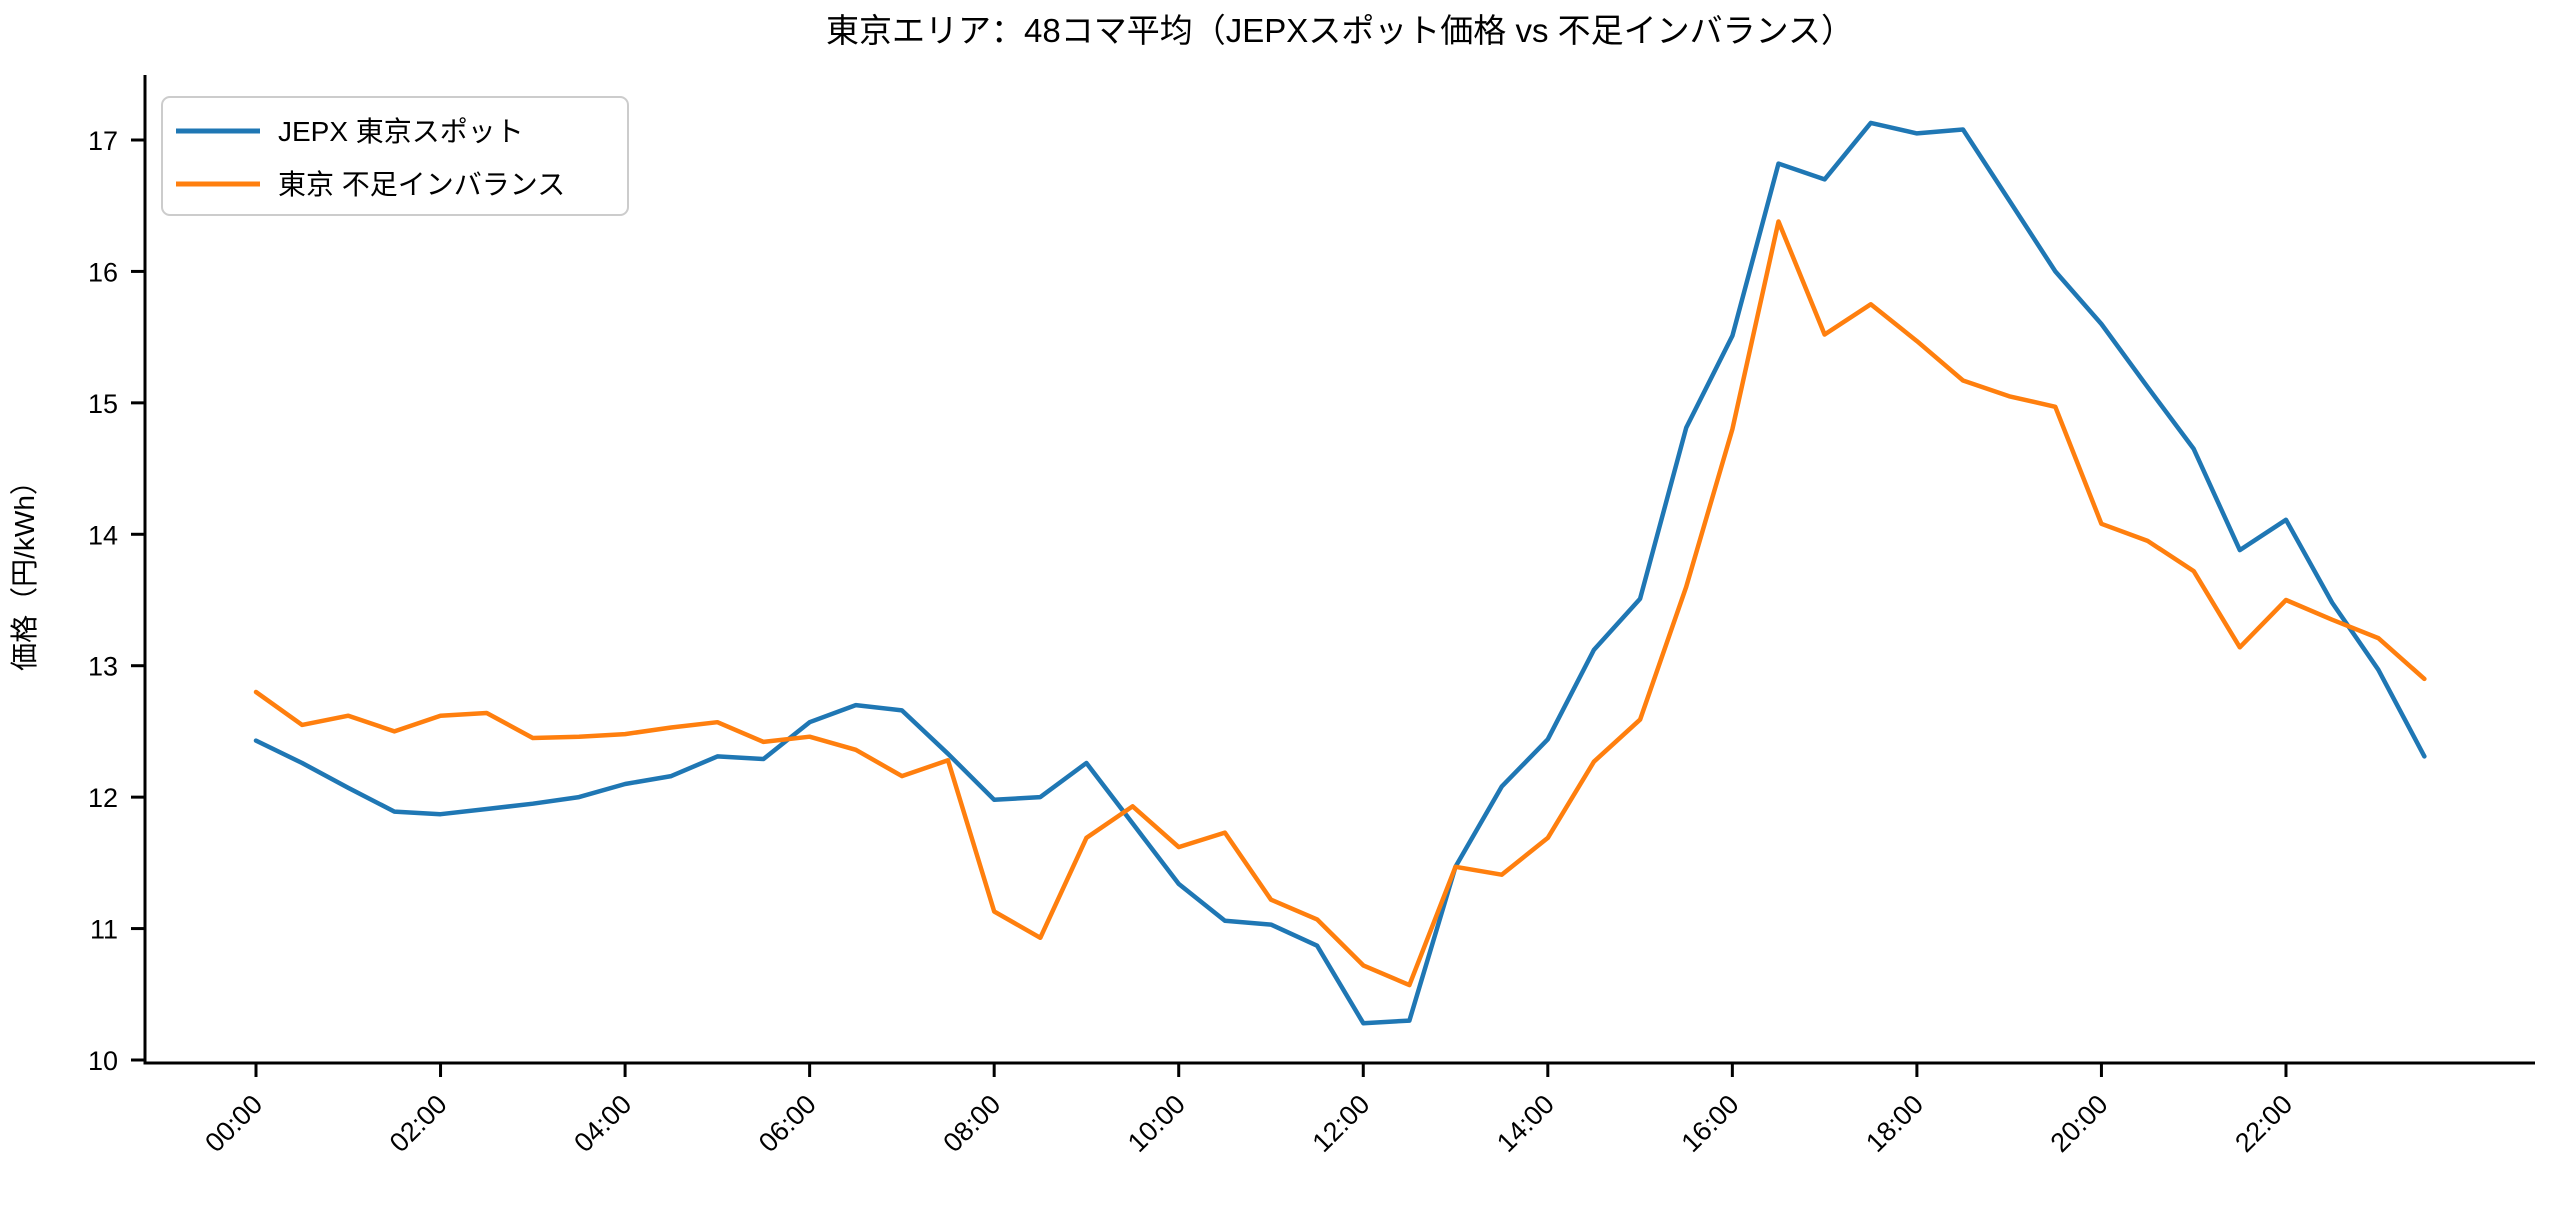 Image resolution: width=2560 pixels, height=1225 pixels. Describe the element at coordinates (103, 667) in the screenshot. I see `y-tick-label: 13` at that location.